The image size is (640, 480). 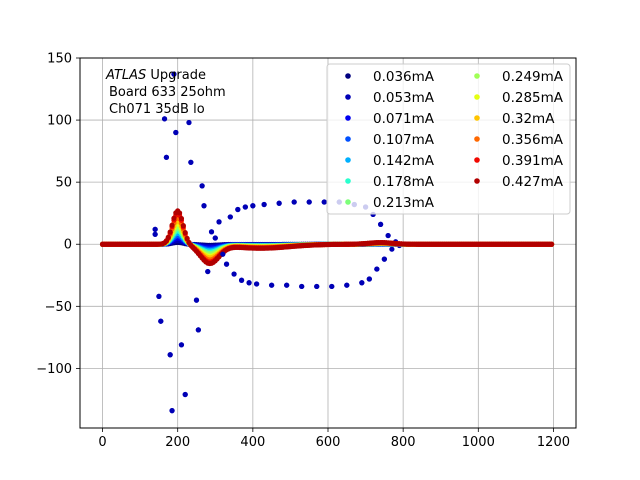 I want to click on legend-item: 0.142mA, so click(x=390, y=161).